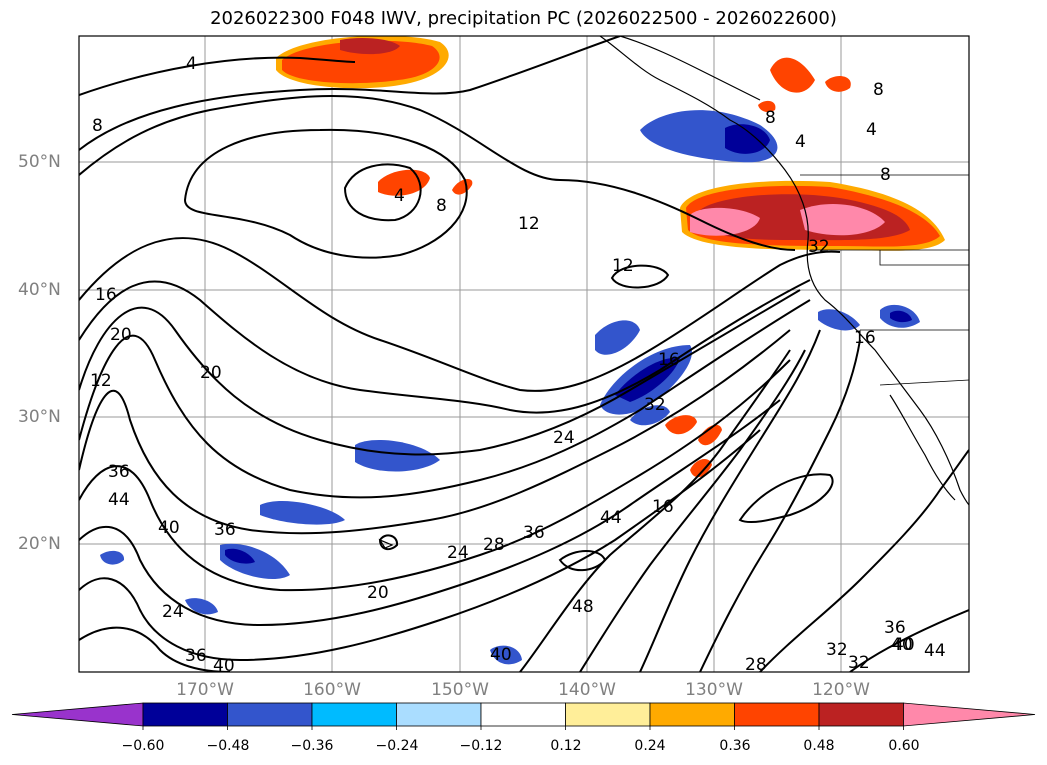 The width and height of the screenshot is (1047, 765). Describe the element at coordinates (397, 746) in the screenshot. I see `colorbar-tick-label: −0.24` at that location.